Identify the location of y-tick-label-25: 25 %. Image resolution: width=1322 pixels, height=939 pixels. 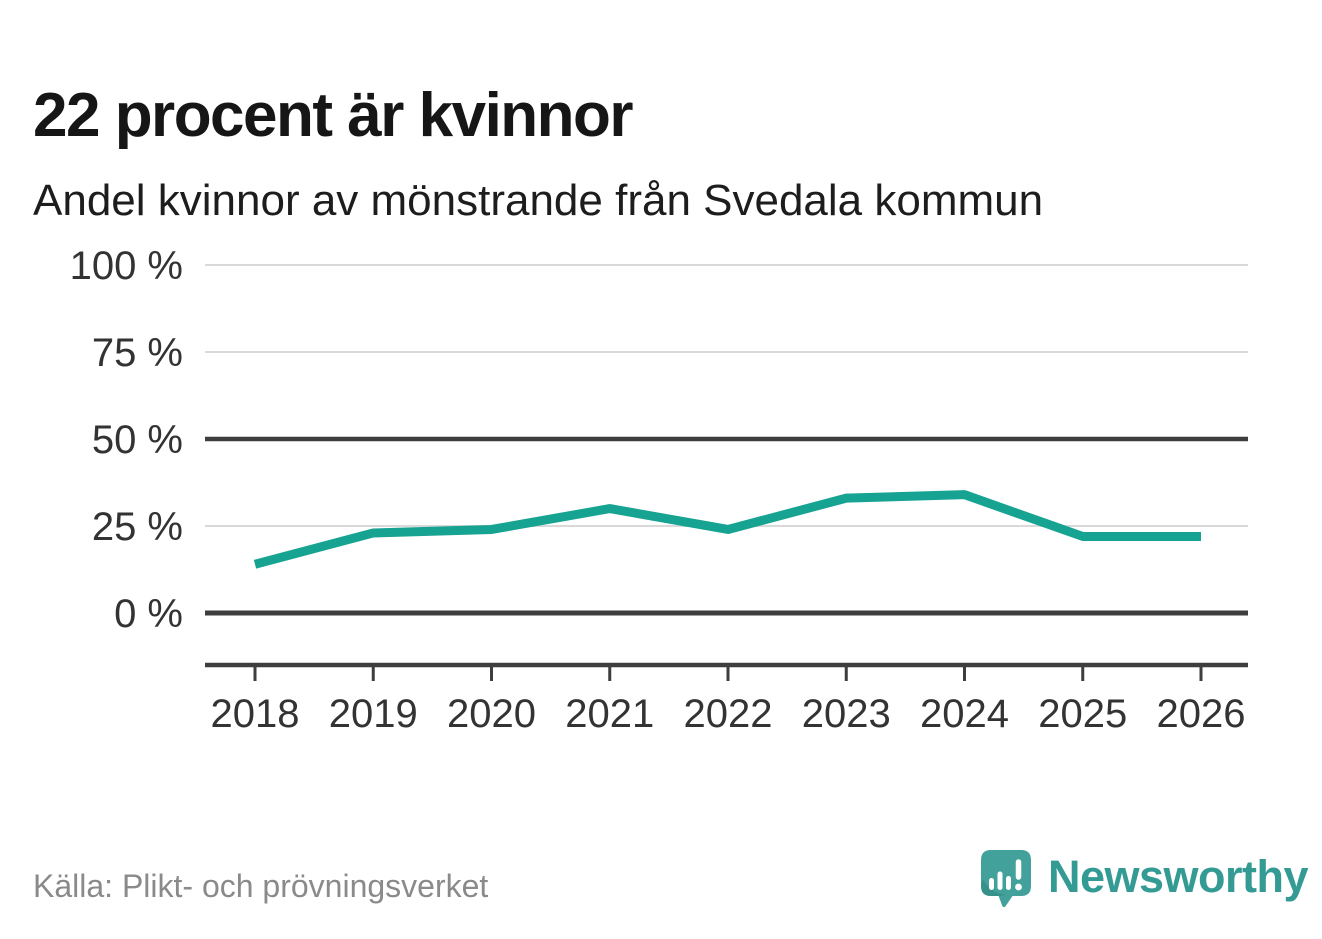
(137, 527).